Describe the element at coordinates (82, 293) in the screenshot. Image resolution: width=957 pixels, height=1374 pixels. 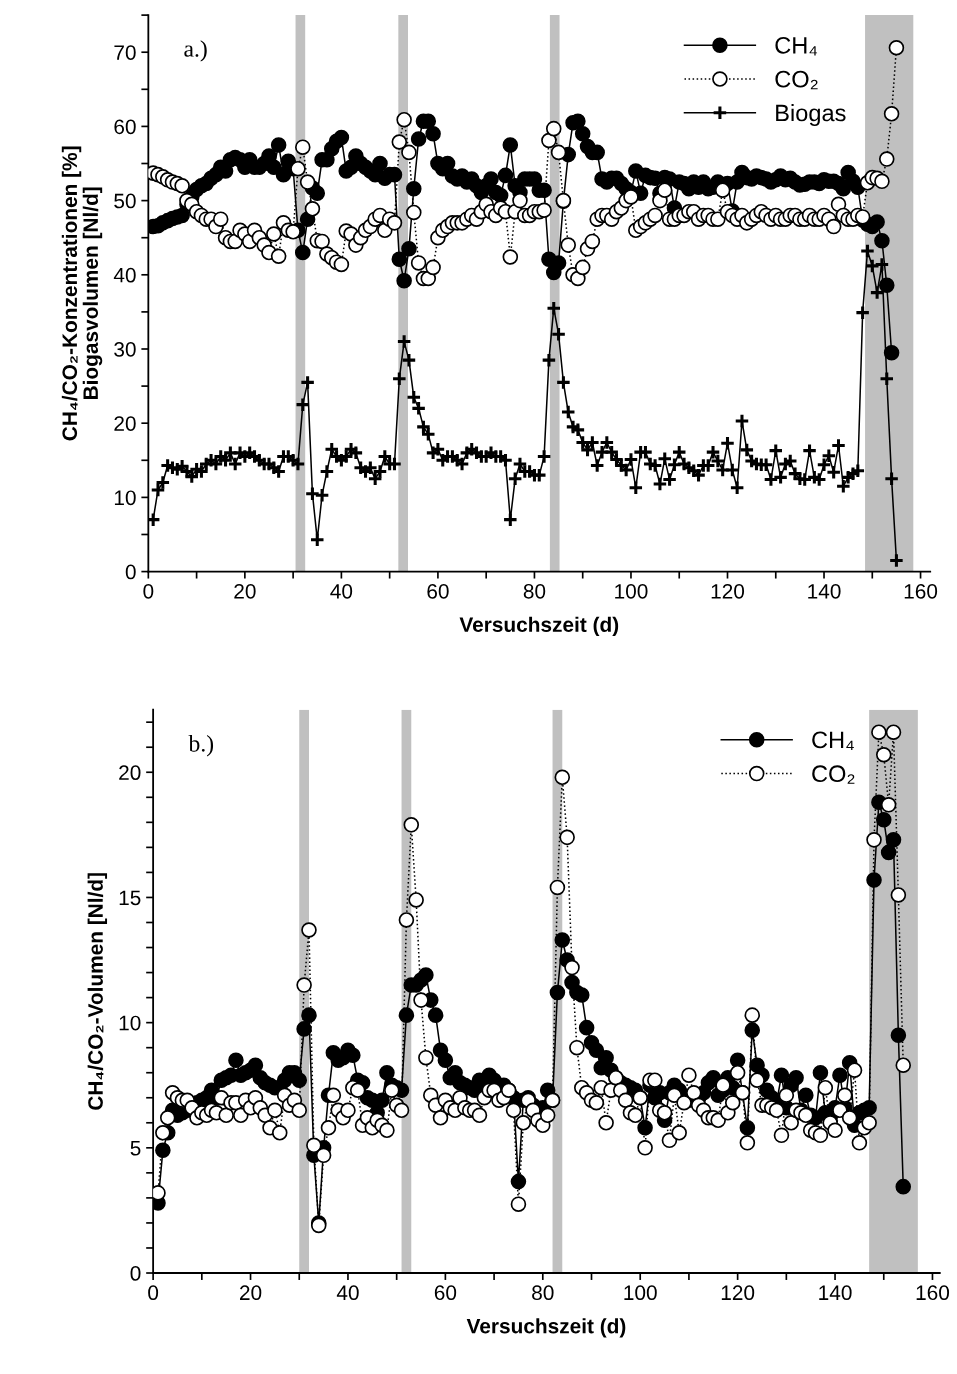
I see `y-axis-title: CH₄/CO₂-Konzentrationen [%] Biogasvolumen [Nl/d]` at that location.